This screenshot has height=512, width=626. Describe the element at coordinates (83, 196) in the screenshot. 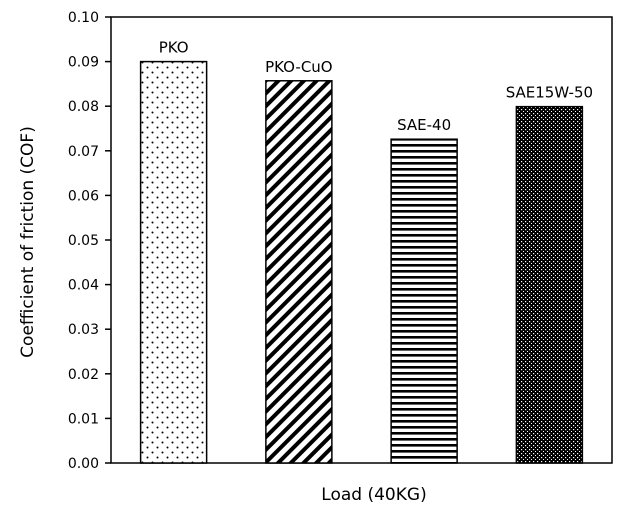

I see `y-tick-label: 0.06` at that location.